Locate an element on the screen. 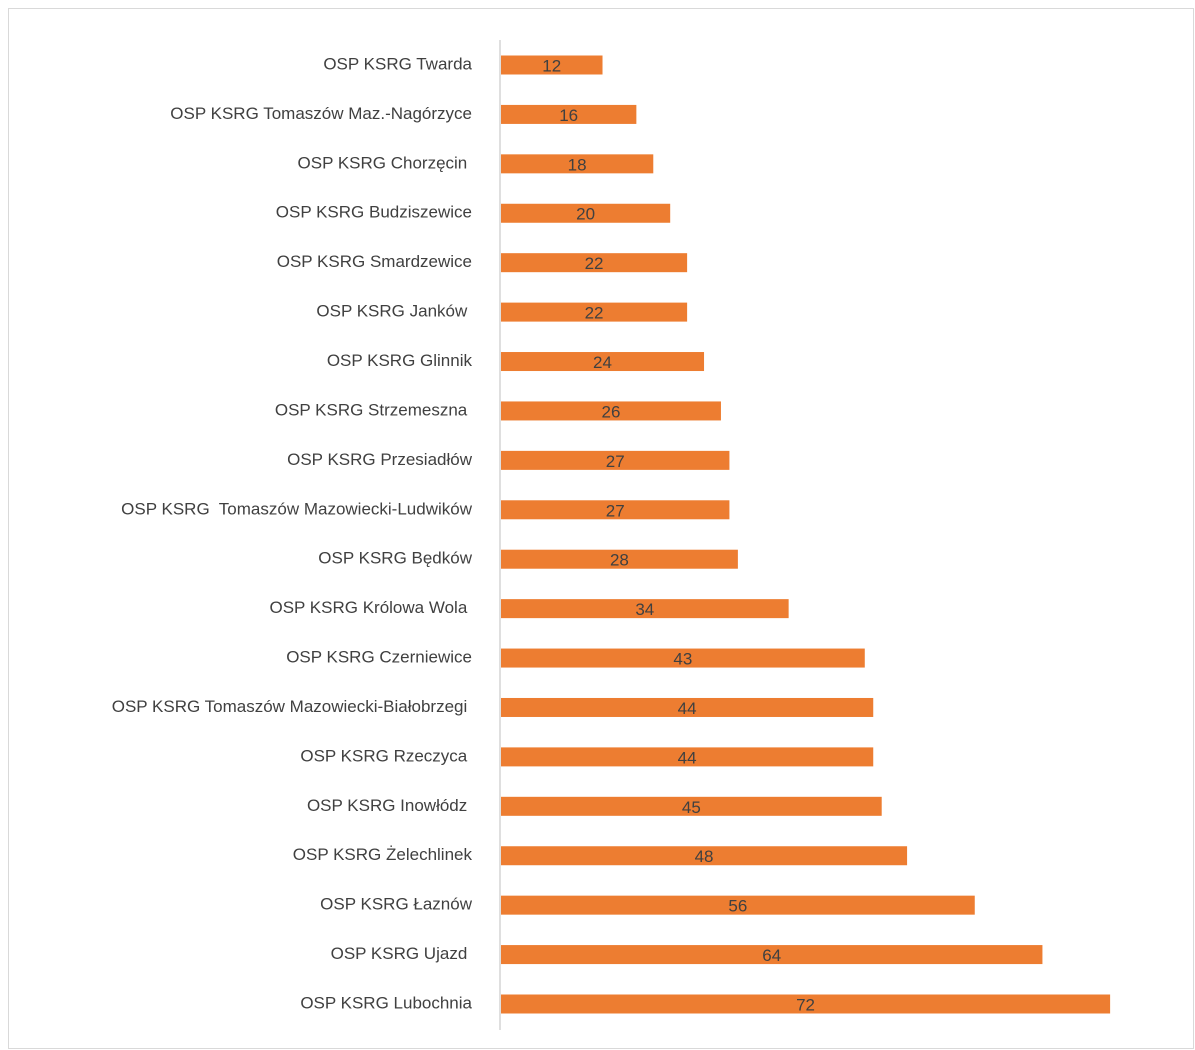  data-label: 48 is located at coordinates (704, 856).